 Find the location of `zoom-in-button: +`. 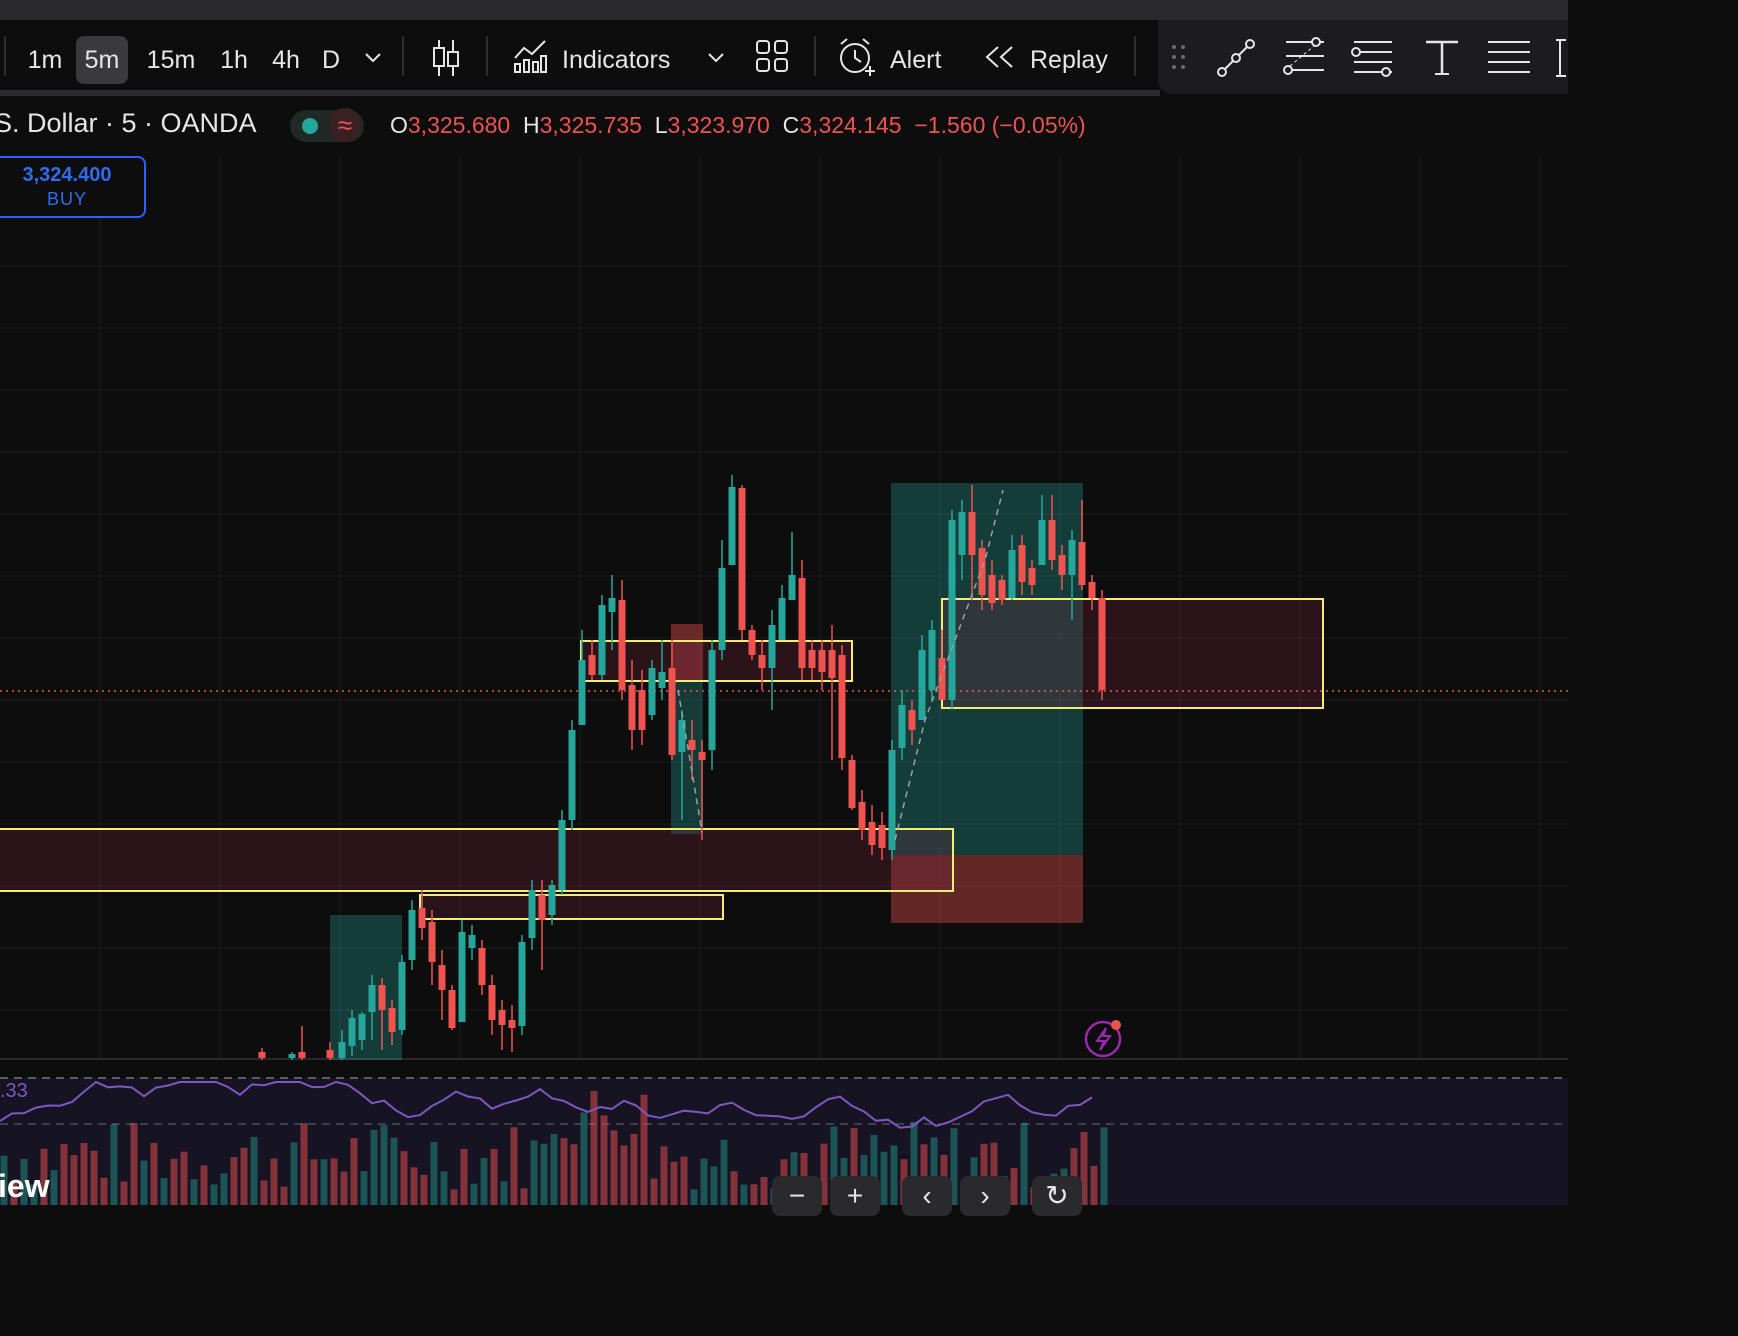

zoom-in-button: + is located at coordinates (855, 1196).